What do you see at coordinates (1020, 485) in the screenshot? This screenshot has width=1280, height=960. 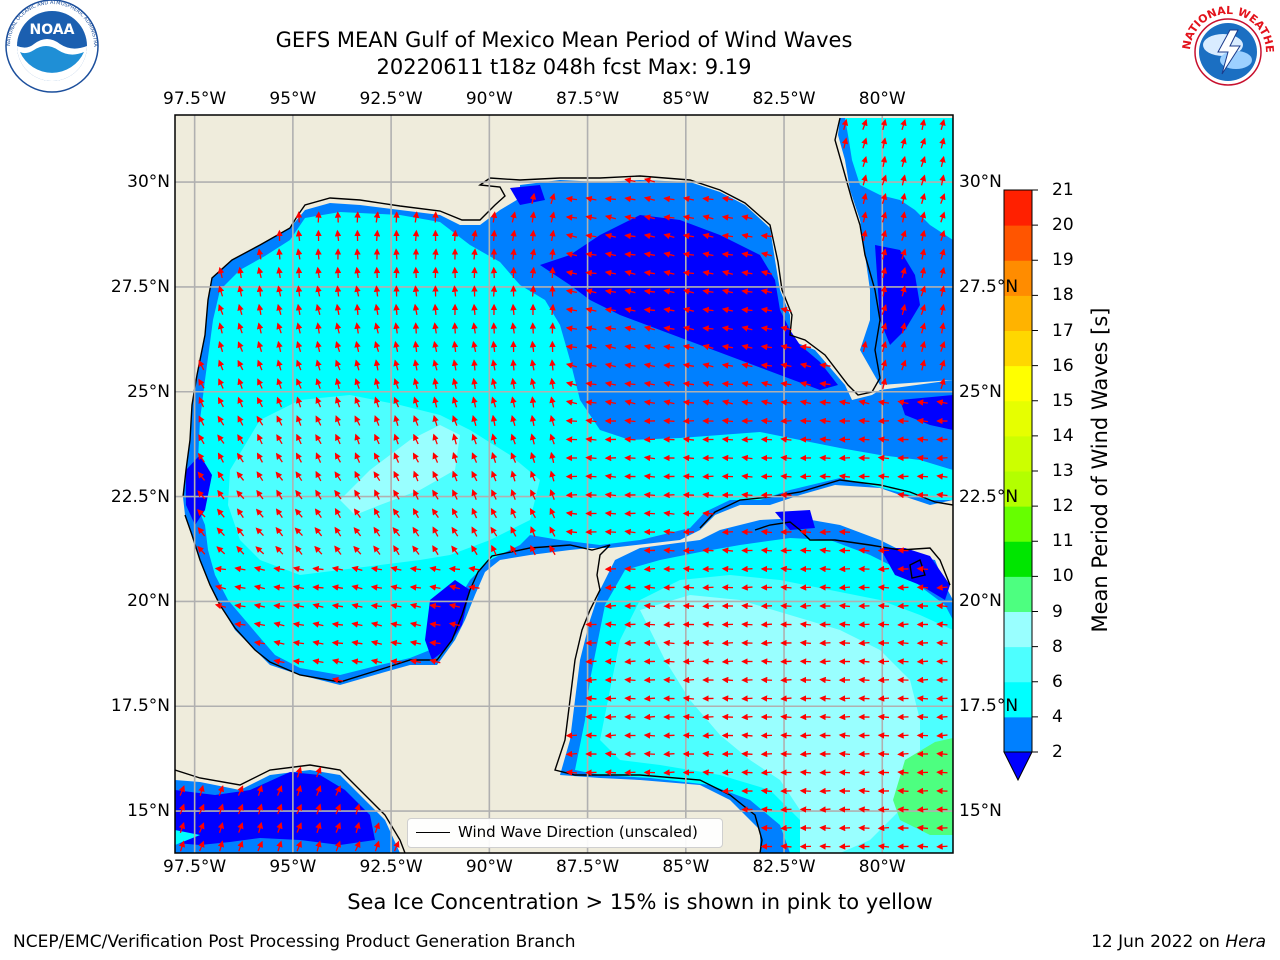 I see `colorbar` at bounding box center [1020, 485].